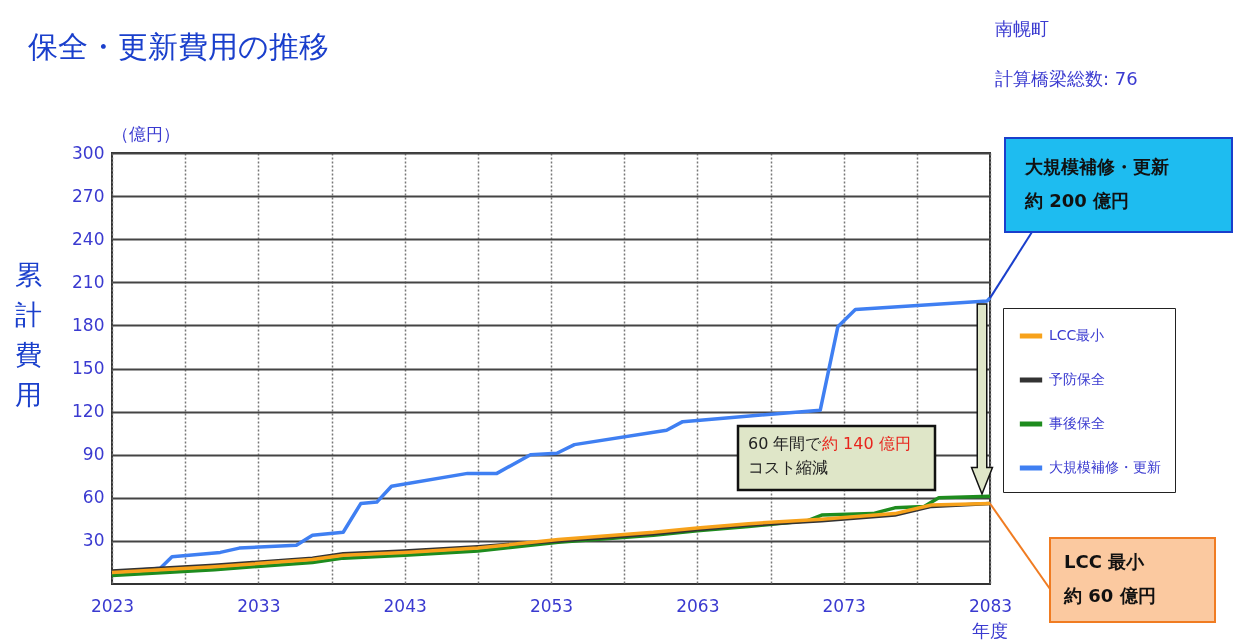 The image size is (1234, 644). What do you see at coordinates (88, 324) in the screenshot?
I see `y-tick-label: 180` at bounding box center [88, 324].